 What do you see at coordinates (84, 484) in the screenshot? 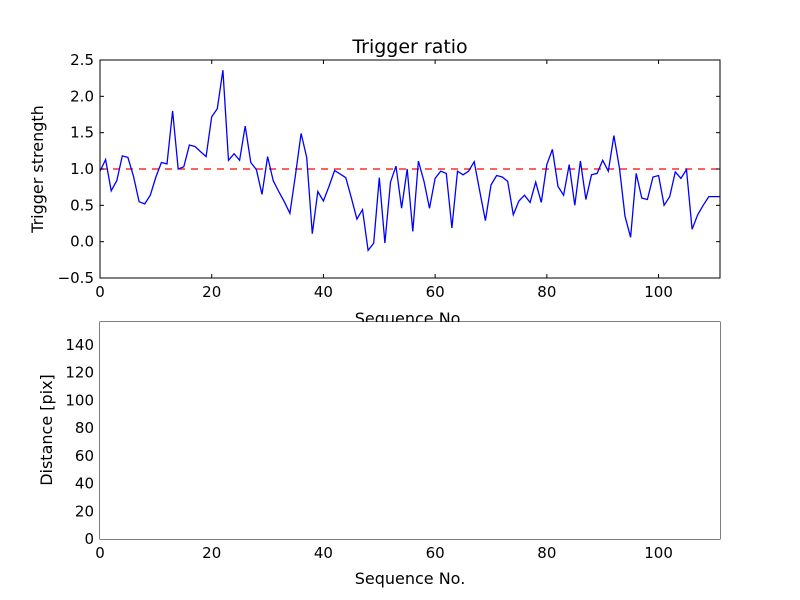
I see `y-tick-label: 40` at bounding box center [84, 484].